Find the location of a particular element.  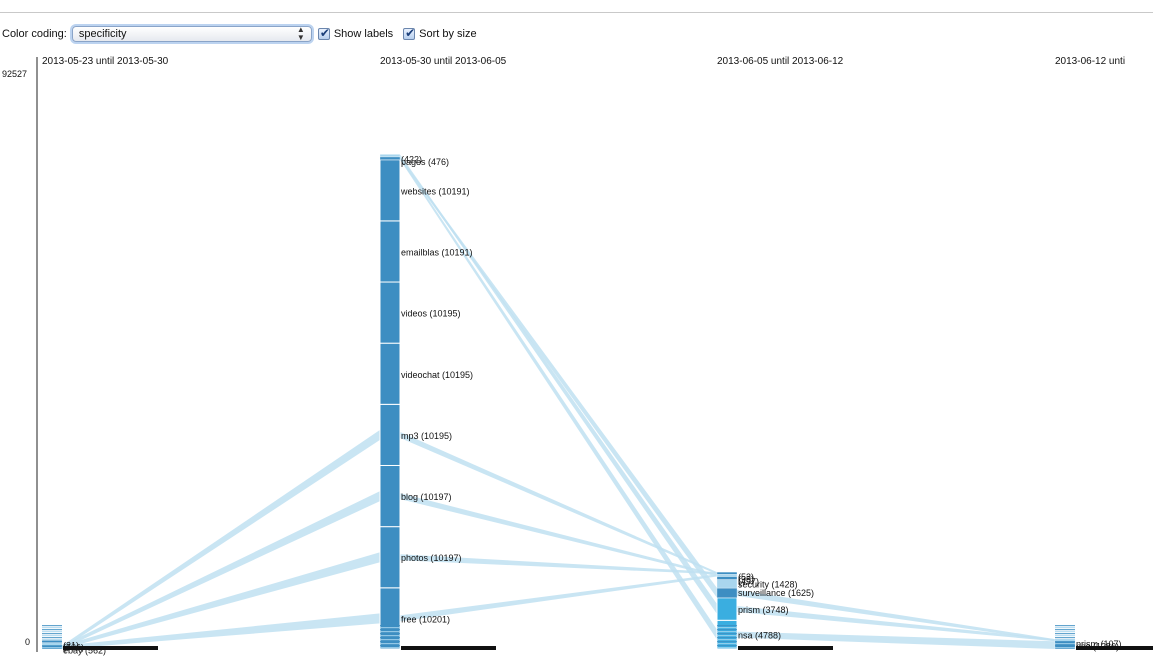

term-label: (95) is located at coordinates (746, 579).